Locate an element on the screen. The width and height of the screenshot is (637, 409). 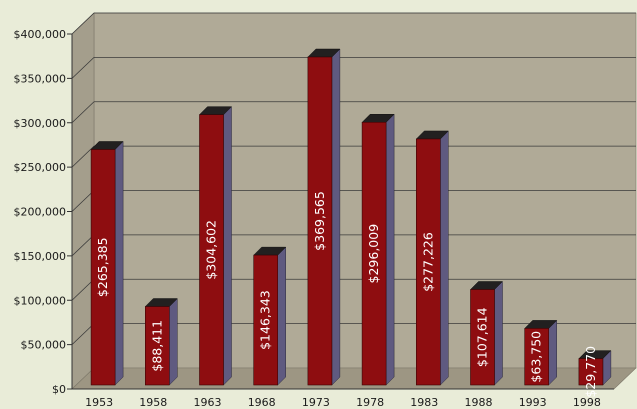
bar-value-label: $63,750 is located at coordinates (536, 357).